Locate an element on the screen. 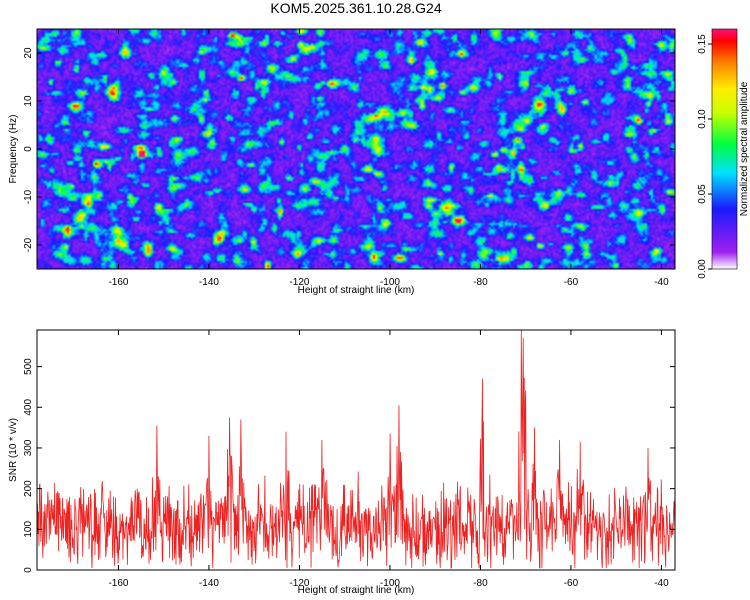  y-tick-label: 300 is located at coordinates (28, 447).